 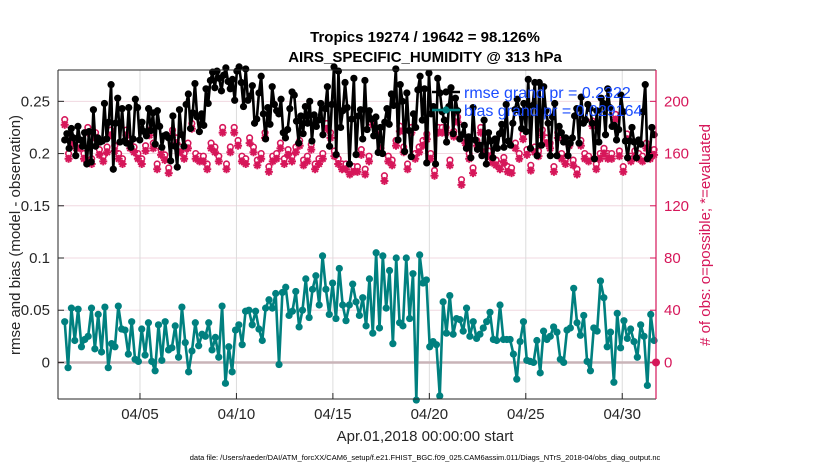 What do you see at coordinates (526, 414) in the screenshot?
I see `x-tick-label: 04/25` at bounding box center [526, 414].